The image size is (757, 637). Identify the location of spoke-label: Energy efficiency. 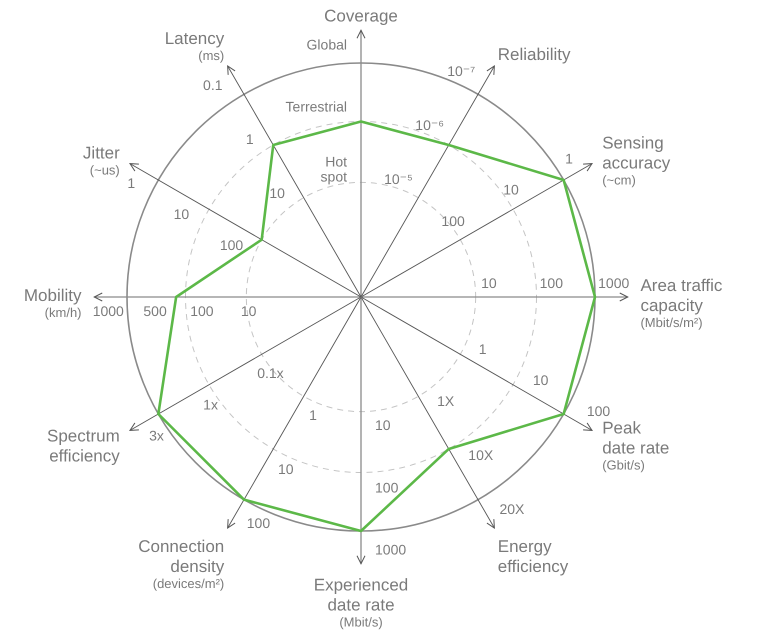
(533, 556).